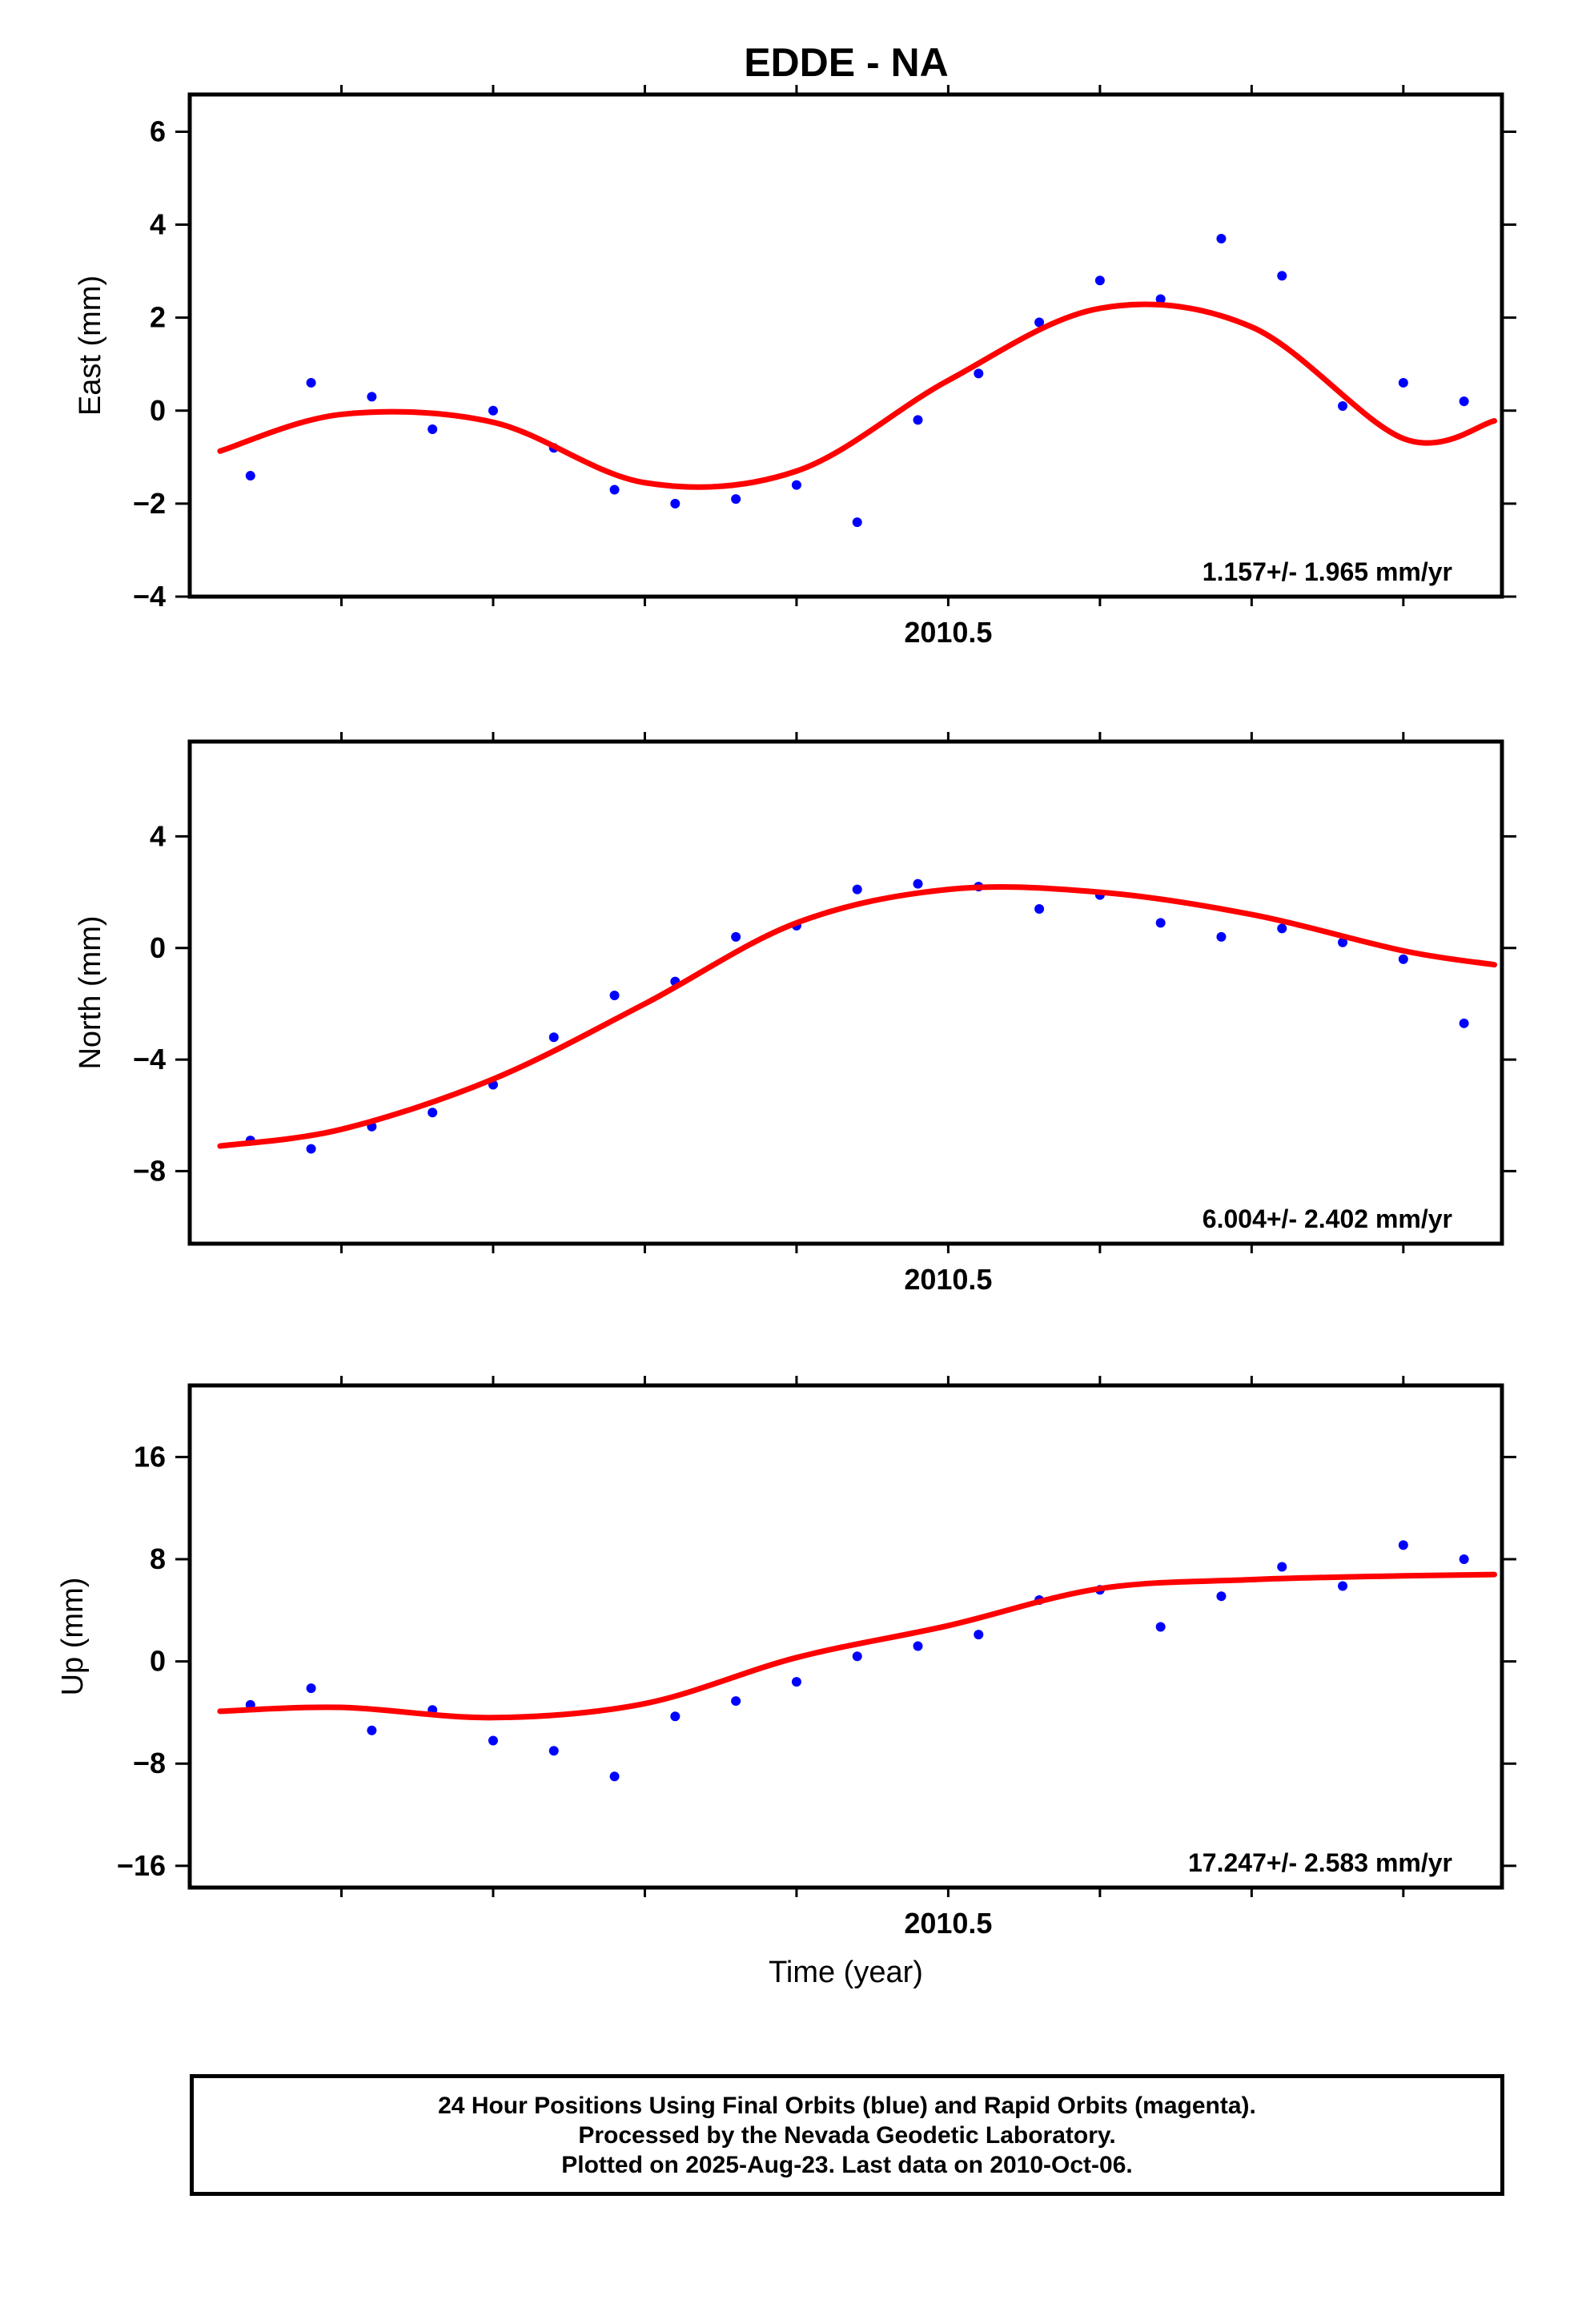 The height and width of the screenshot is (2324, 1582). Describe the element at coordinates (158, 1661) in the screenshot. I see `up-y-tick-label: 0` at that location.